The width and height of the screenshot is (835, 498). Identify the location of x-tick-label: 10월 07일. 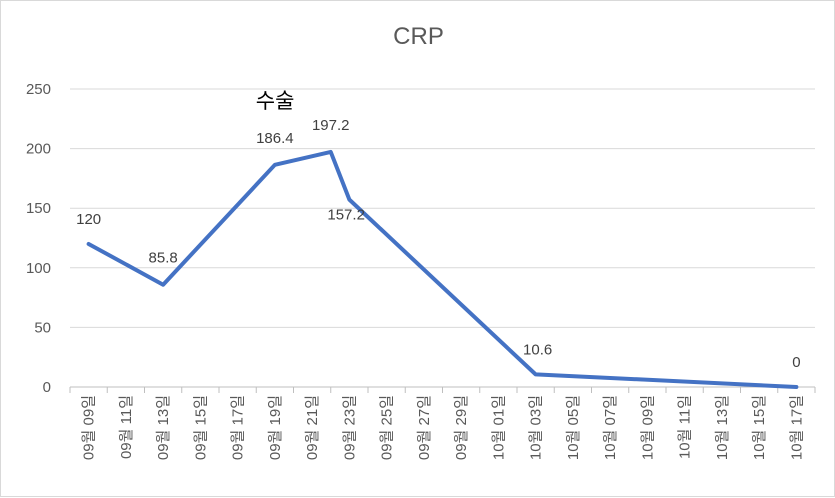
(610, 427).